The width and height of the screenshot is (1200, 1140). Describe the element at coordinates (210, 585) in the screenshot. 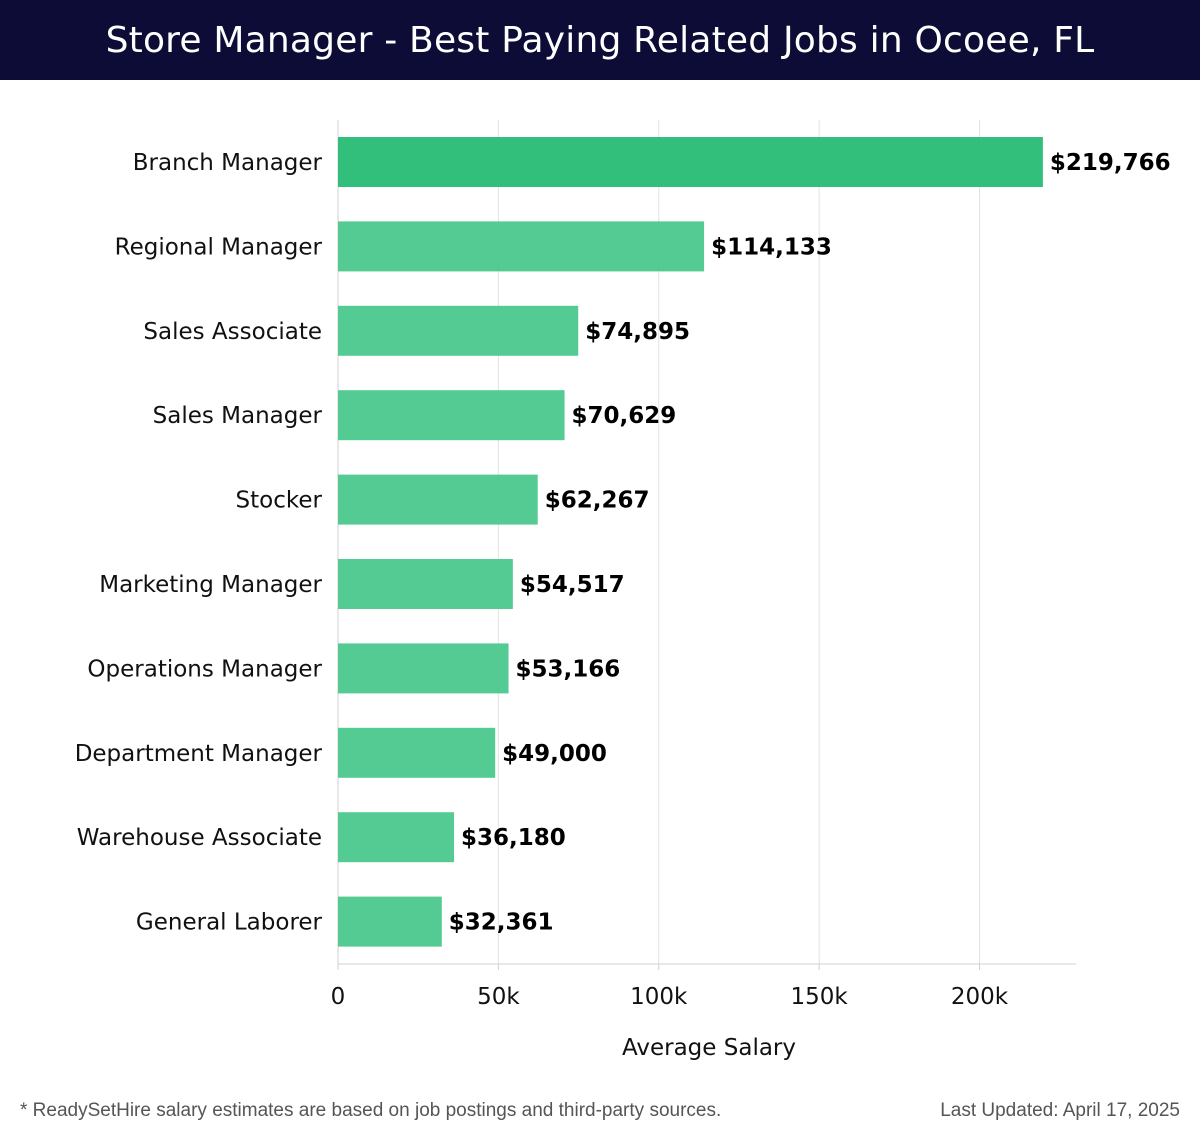

I see `category-label: Marketing Manager` at that location.